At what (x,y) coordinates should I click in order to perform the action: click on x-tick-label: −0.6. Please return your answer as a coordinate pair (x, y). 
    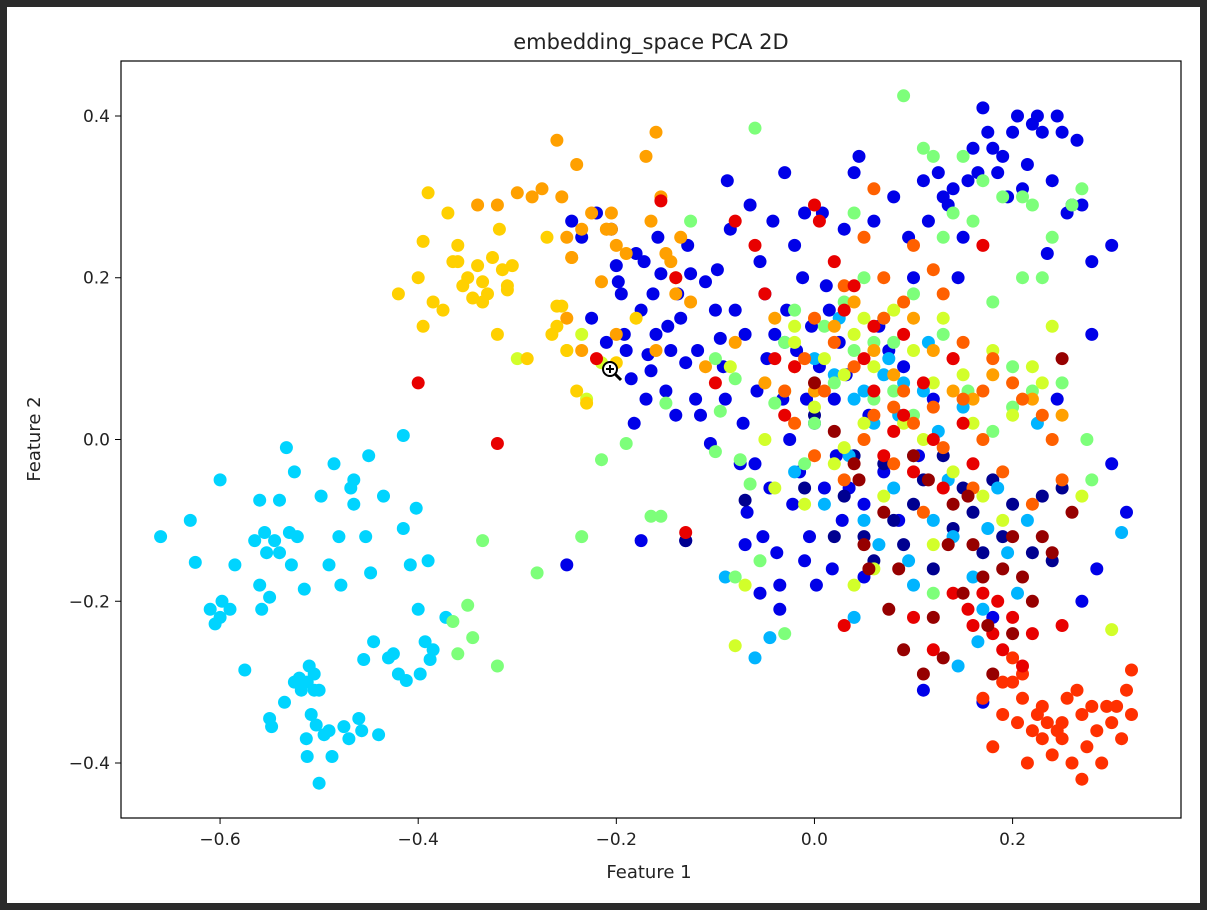
    Looking at the image, I should click on (219, 840).